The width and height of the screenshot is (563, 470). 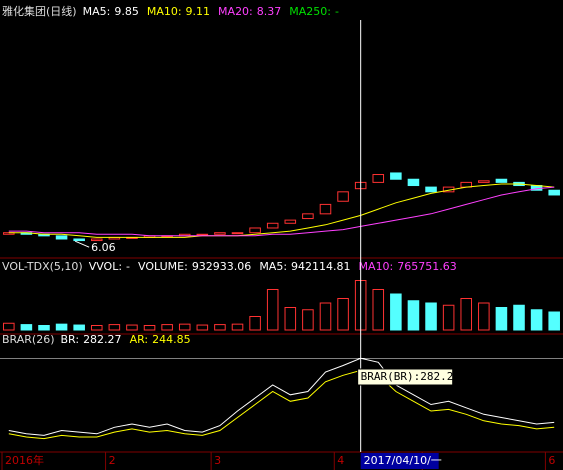 I want to click on indicator: VOLUME: 932933.06, so click(x=194, y=266).